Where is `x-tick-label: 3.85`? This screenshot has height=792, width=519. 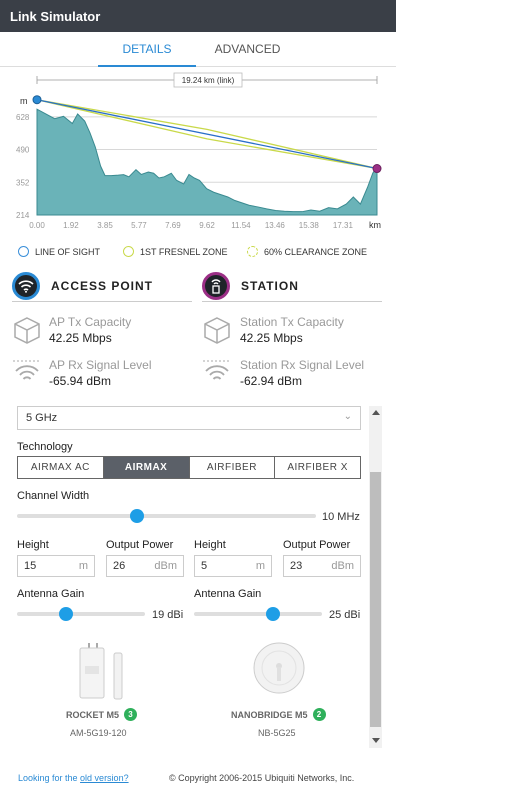 x-tick-label: 3.85 is located at coordinates (105, 225).